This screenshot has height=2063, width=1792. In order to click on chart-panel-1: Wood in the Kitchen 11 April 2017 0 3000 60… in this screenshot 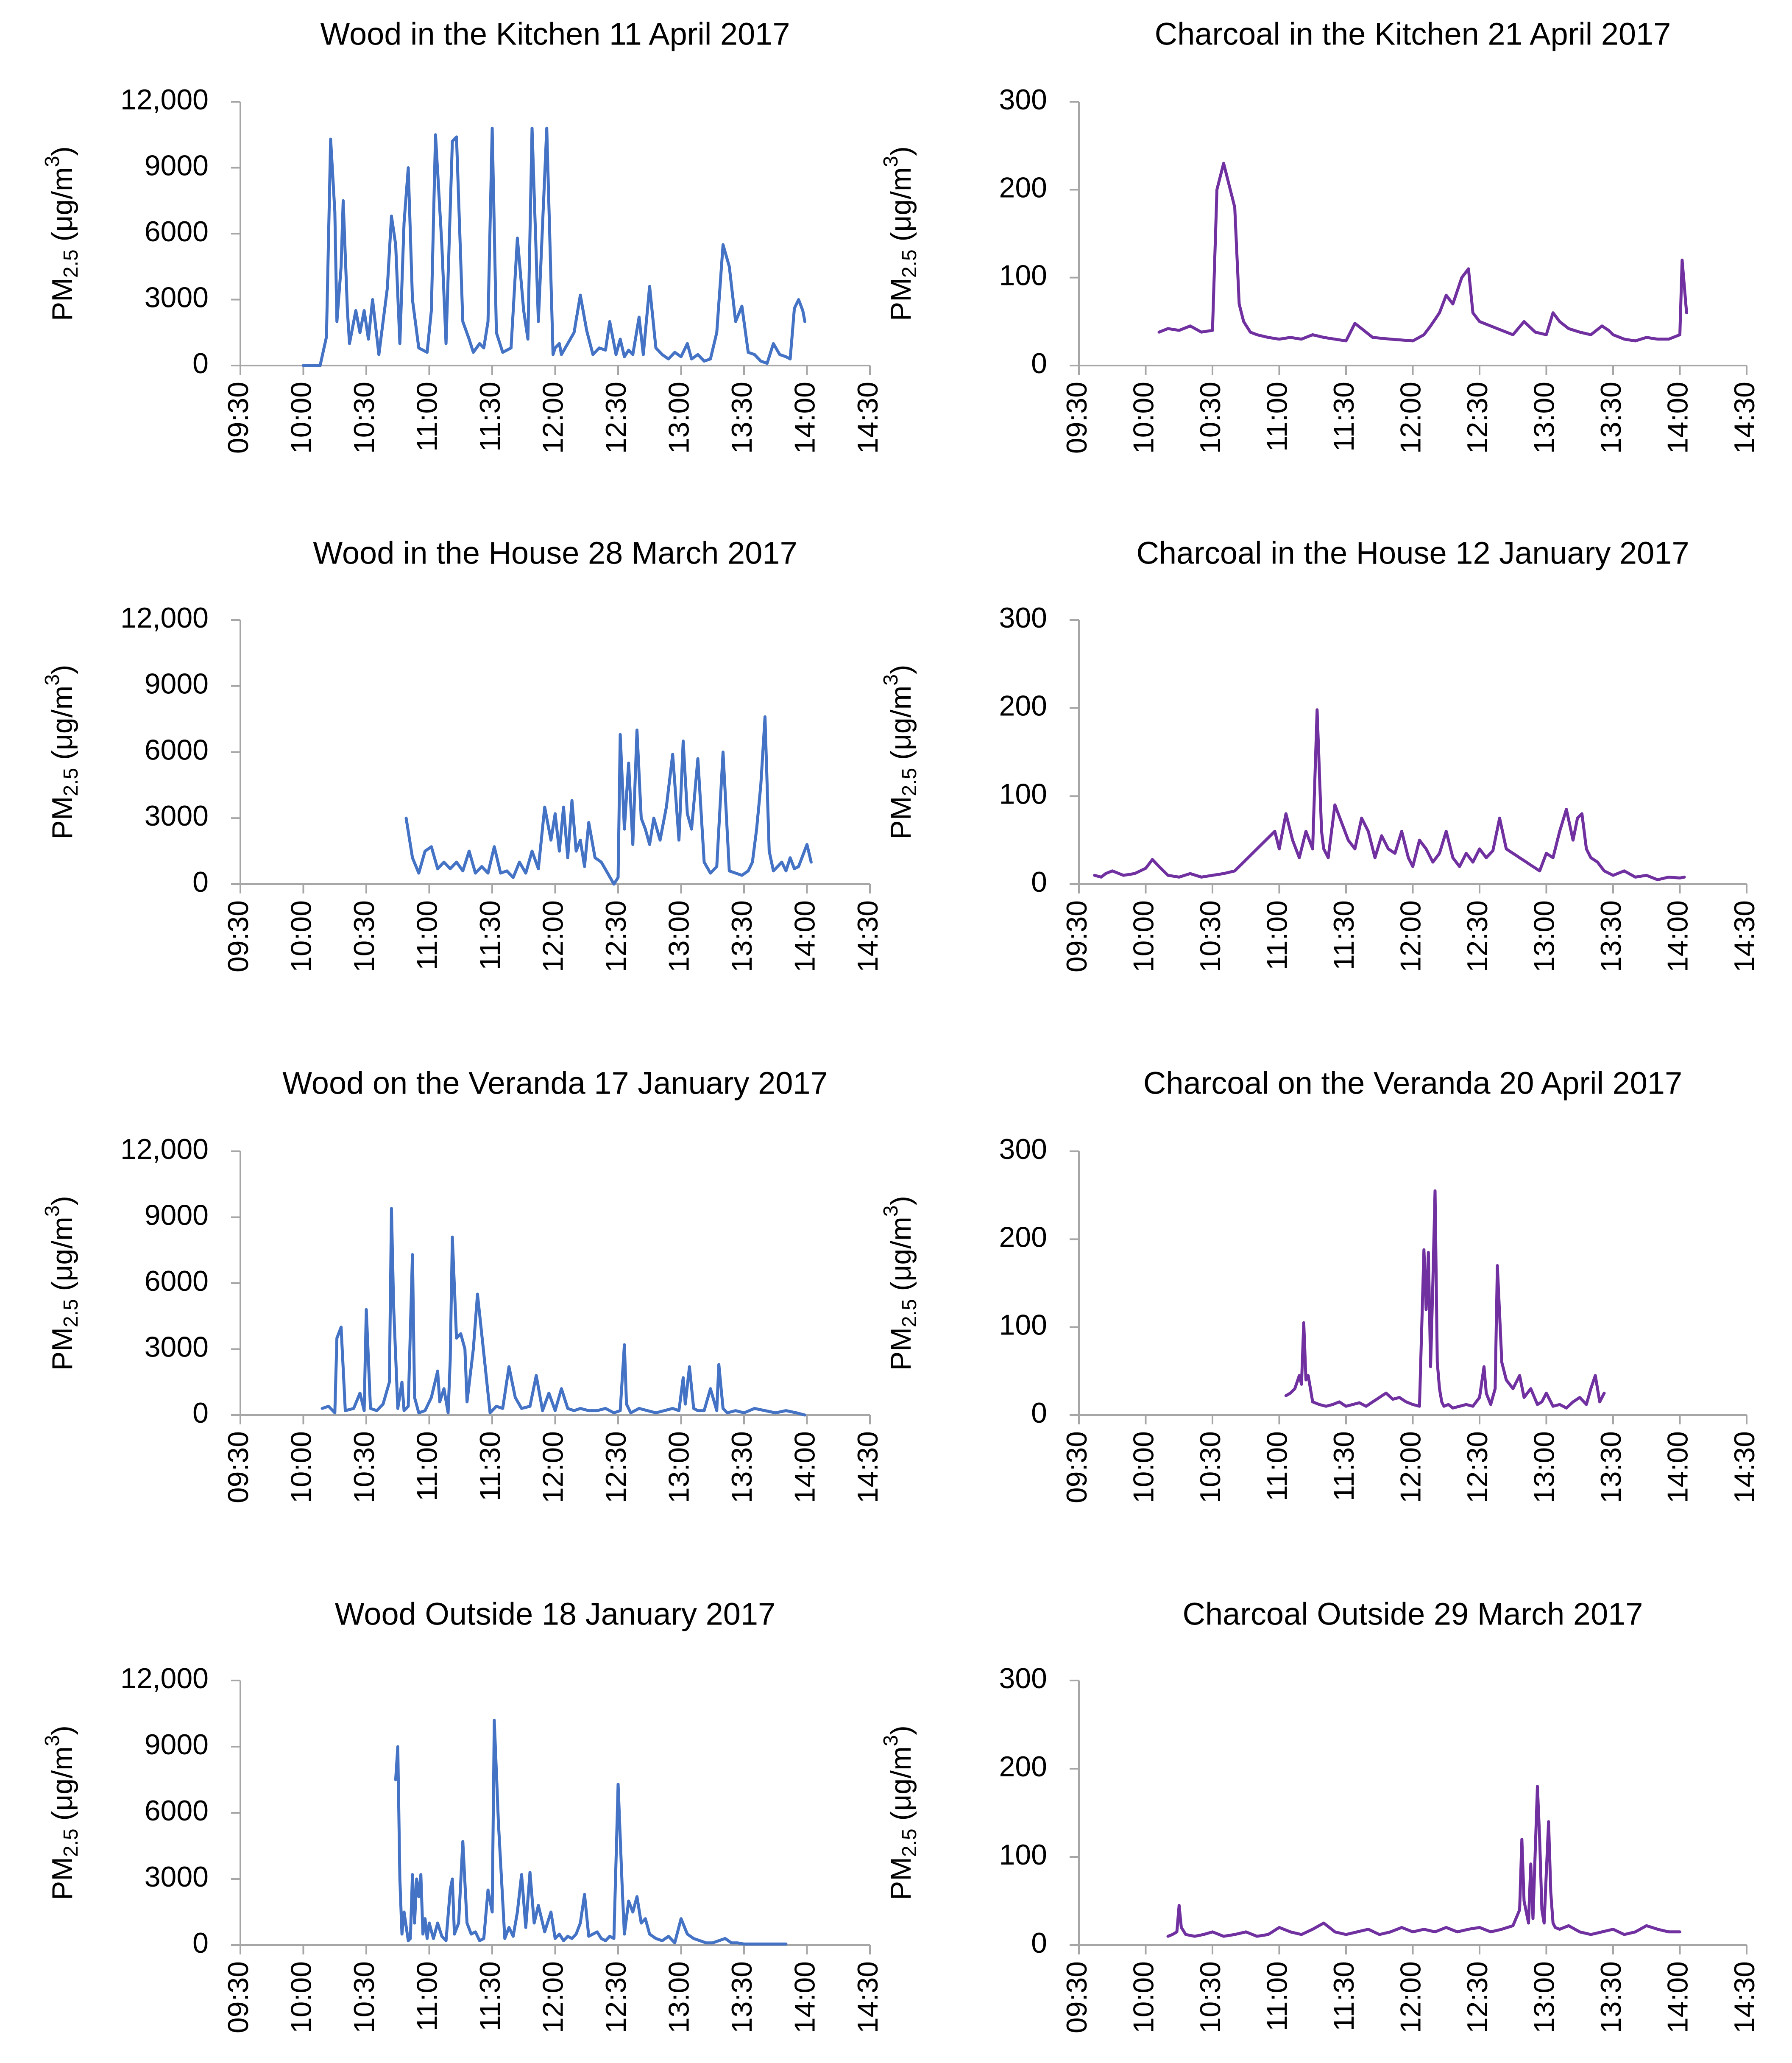, I will do `click(462, 236)`.